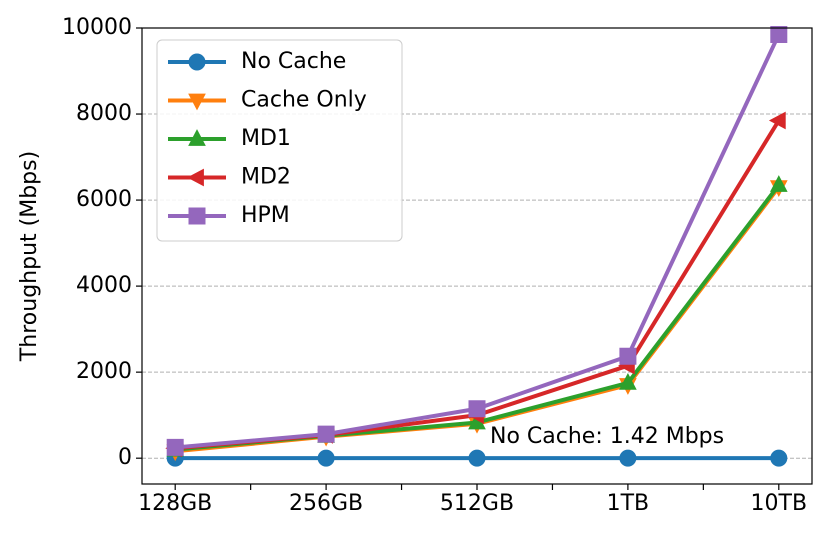 The height and width of the screenshot is (534, 830). Describe the element at coordinates (293, 61) in the screenshot. I see `legend-label: No Cache` at that location.